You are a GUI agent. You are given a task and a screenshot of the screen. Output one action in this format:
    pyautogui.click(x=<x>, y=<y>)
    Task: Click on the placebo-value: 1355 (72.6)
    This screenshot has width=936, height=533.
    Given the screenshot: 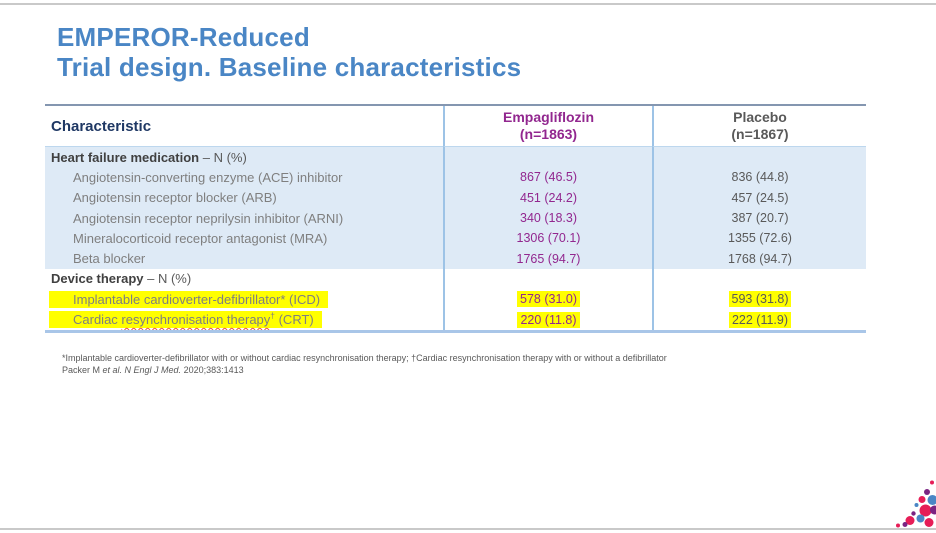 What is the action you would take?
    pyautogui.click(x=759, y=238)
    